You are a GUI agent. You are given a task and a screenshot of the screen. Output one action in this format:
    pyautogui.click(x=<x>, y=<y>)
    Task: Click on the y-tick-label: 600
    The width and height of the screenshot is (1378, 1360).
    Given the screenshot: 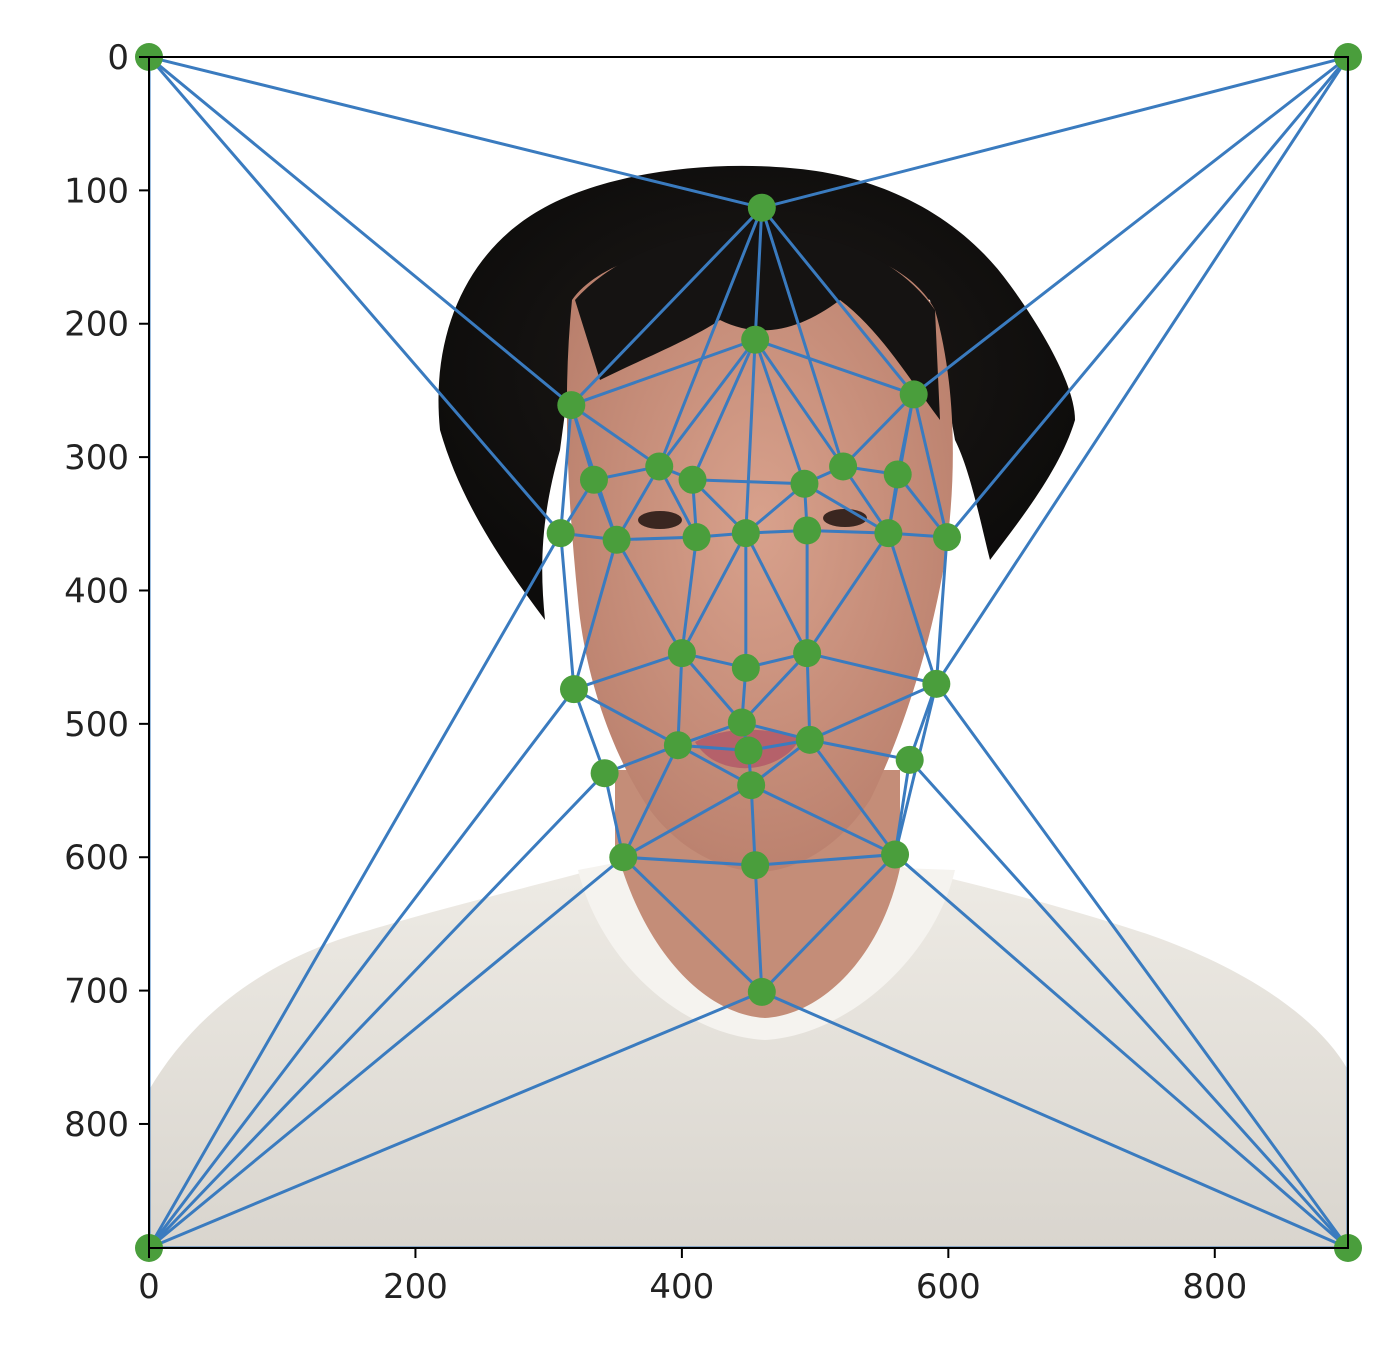 What is the action you would take?
    pyautogui.click(x=96, y=858)
    